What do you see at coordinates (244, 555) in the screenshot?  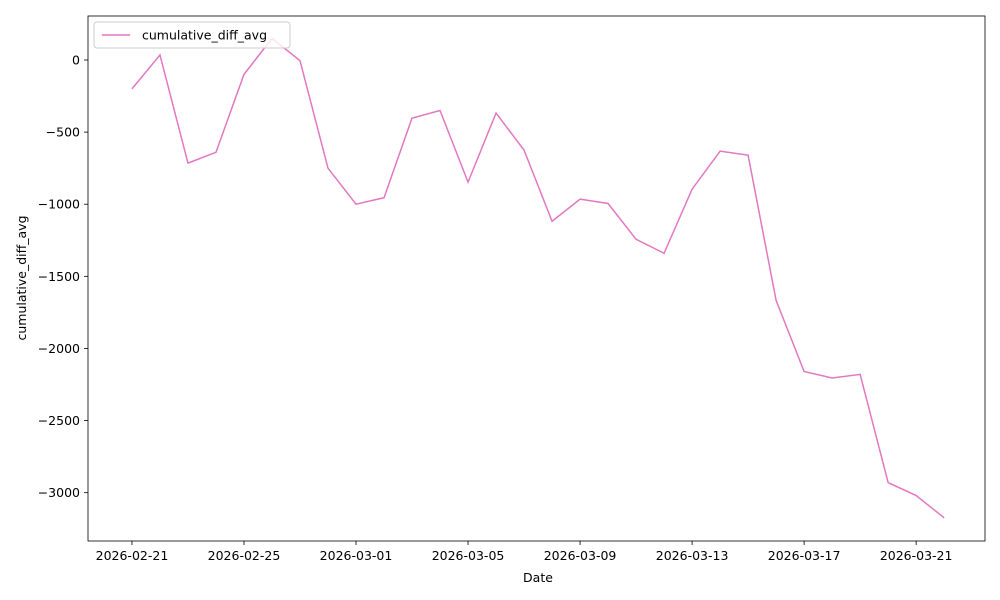 I see `x-tick-label: 2026-02-25` at bounding box center [244, 555].